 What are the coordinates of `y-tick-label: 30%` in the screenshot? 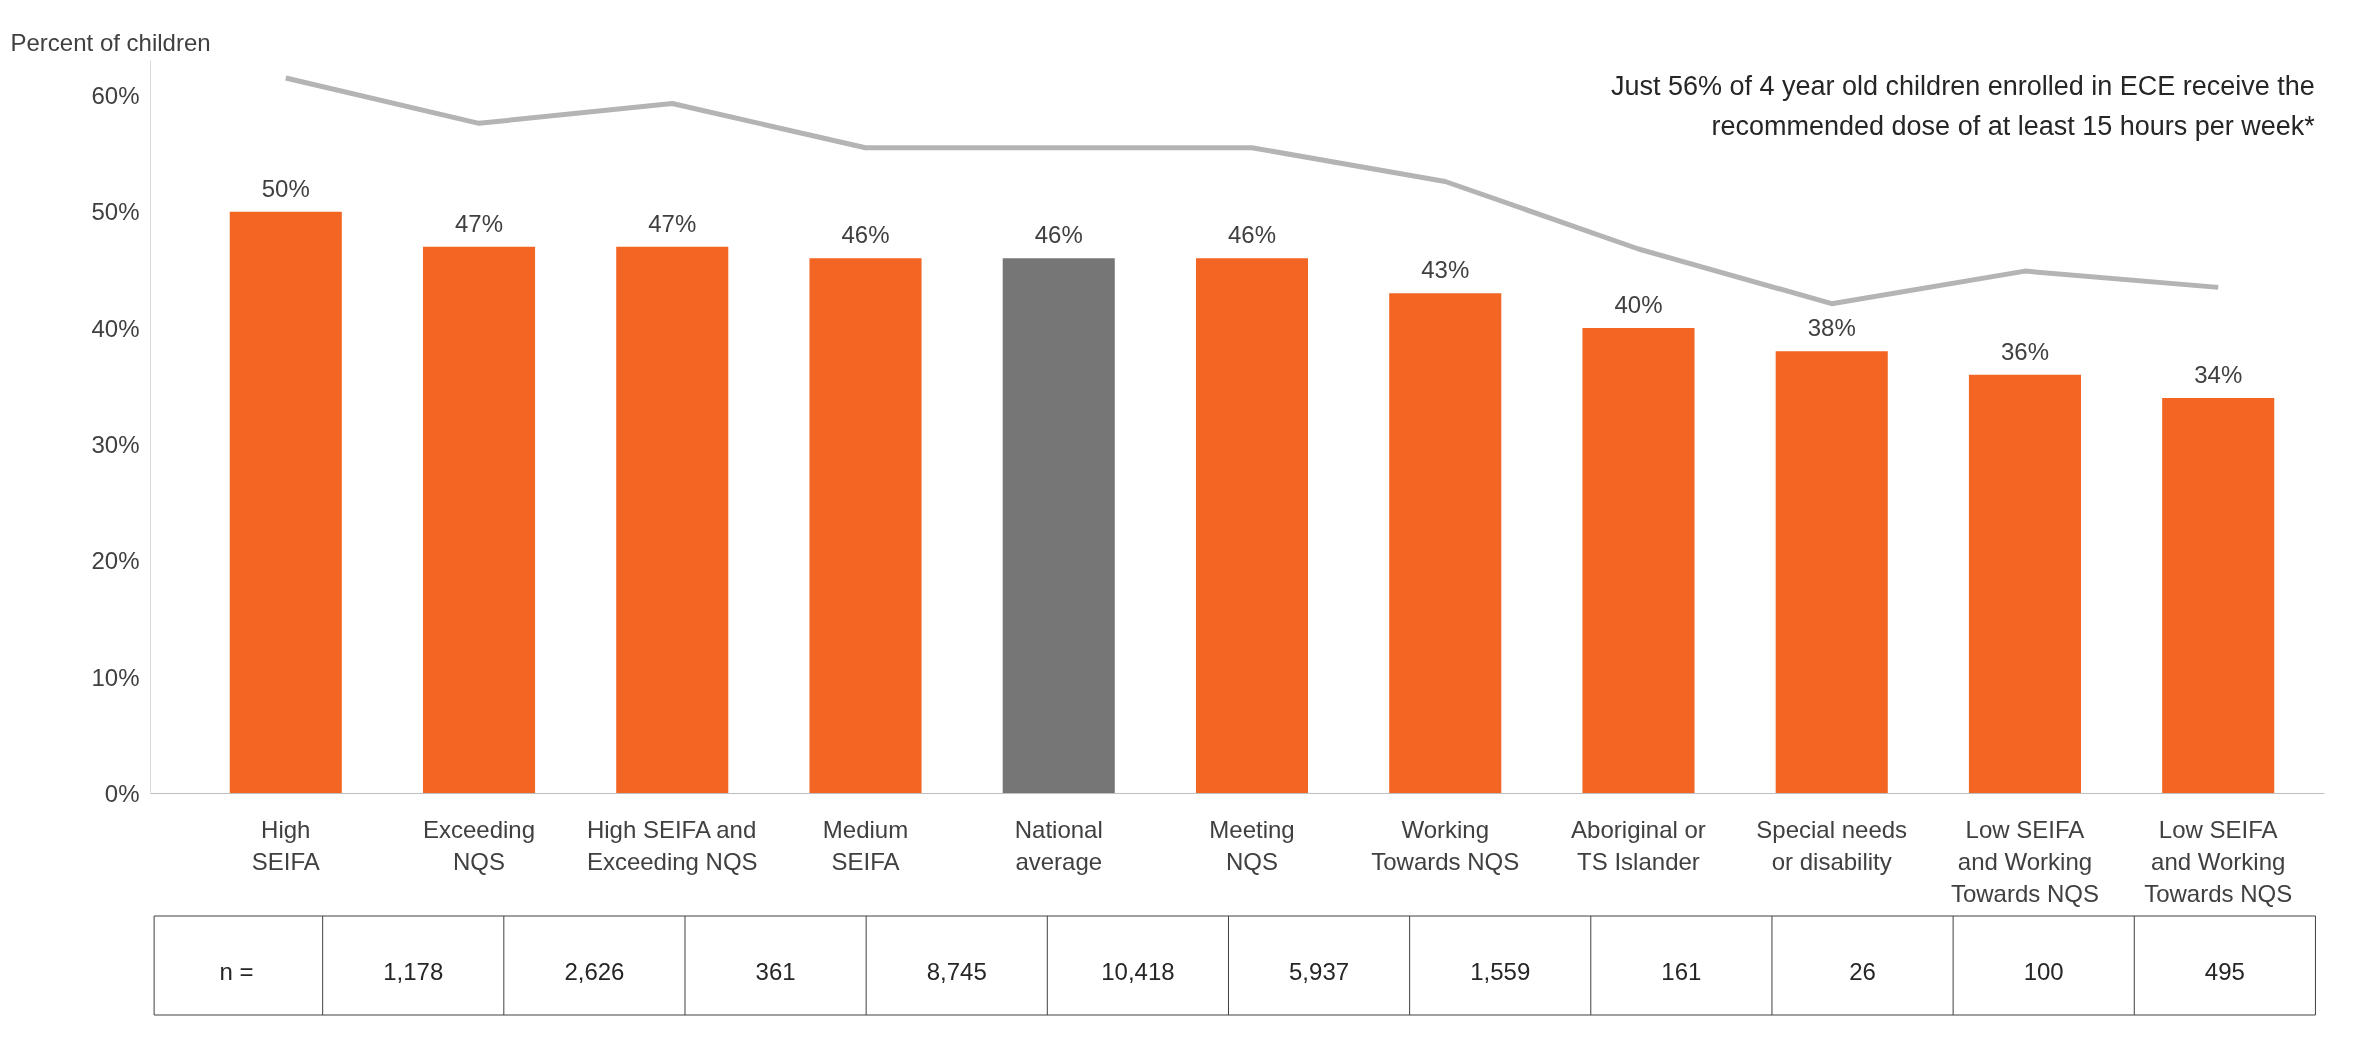 It's located at (115, 444).